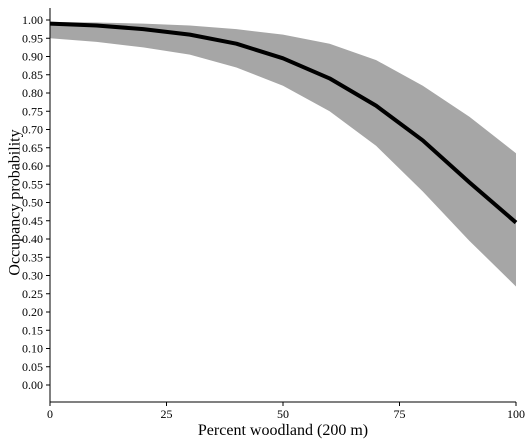 This screenshot has height=442, width=529. I want to click on y-tick-label: 0.95, so click(32, 38).